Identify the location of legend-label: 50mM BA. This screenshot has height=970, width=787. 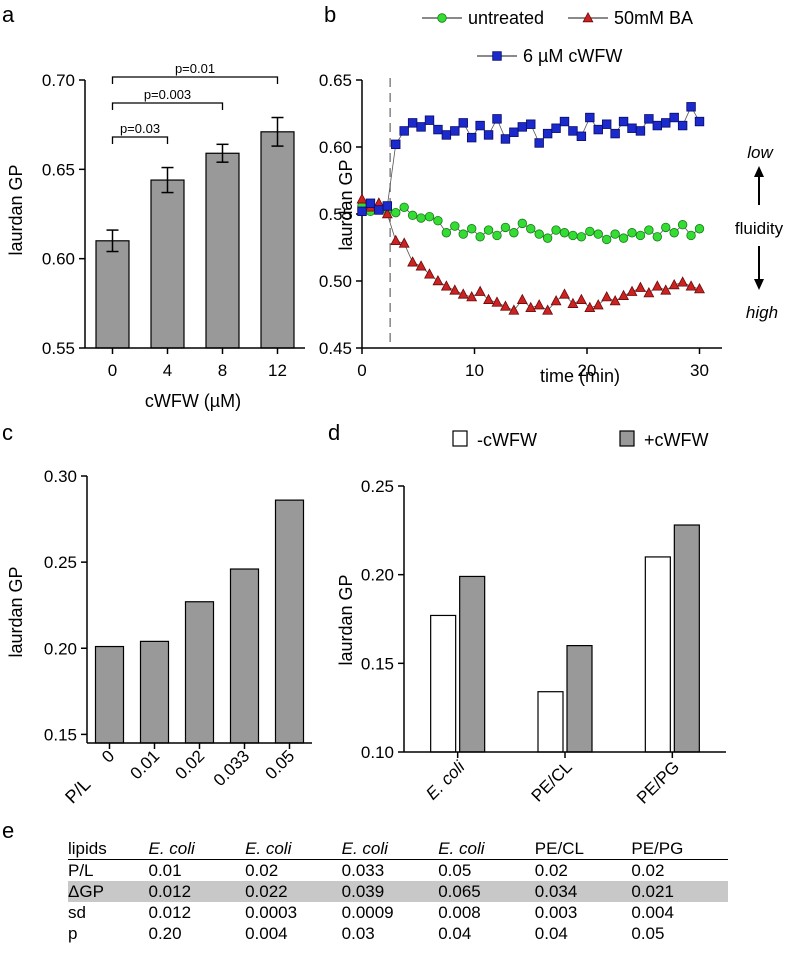
(653, 18).